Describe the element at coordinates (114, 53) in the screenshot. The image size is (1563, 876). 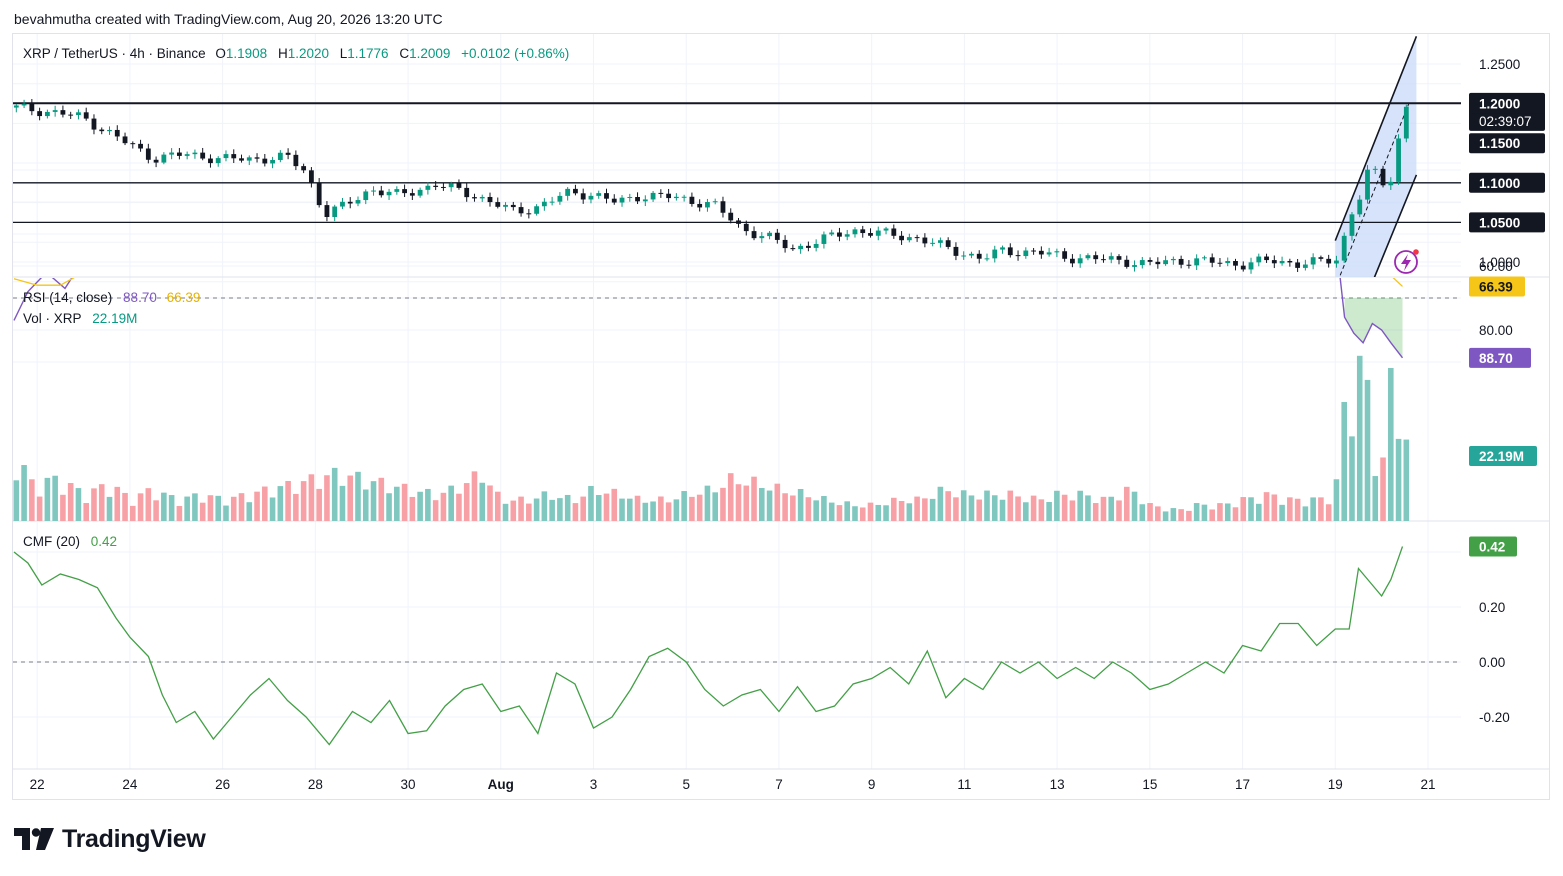
I see `symbol-pair: XRP / TetherUS · 4h · Binance` at that location.